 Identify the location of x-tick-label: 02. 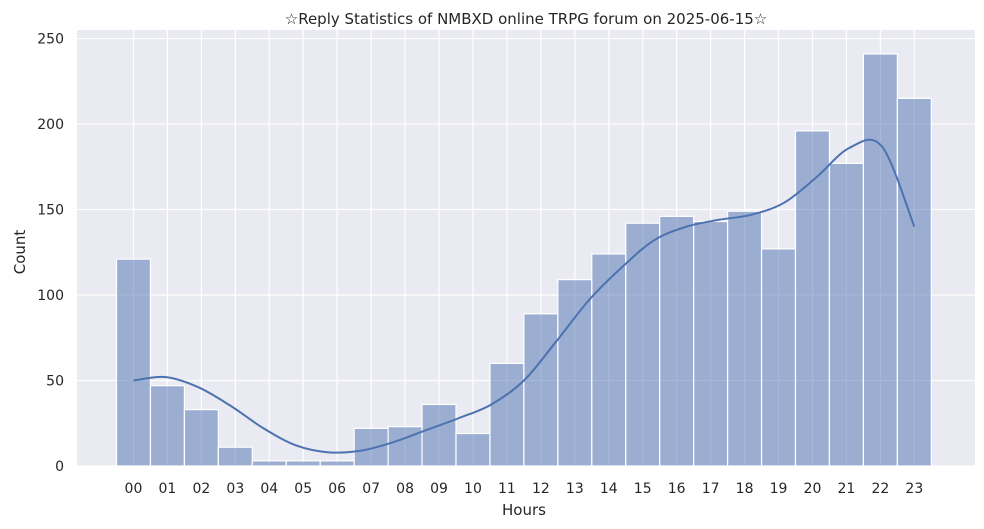
(201, 489).